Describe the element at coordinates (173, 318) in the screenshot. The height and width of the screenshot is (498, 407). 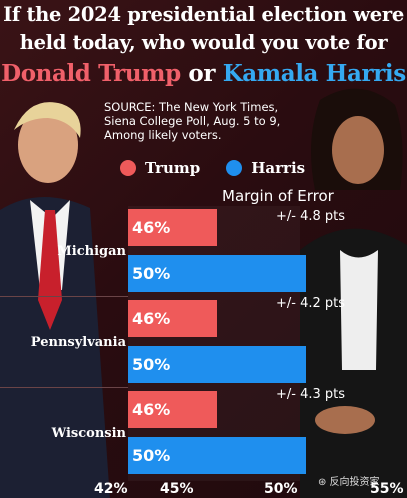
I see `bar-trump-pennsylvania: 46%` at that location.